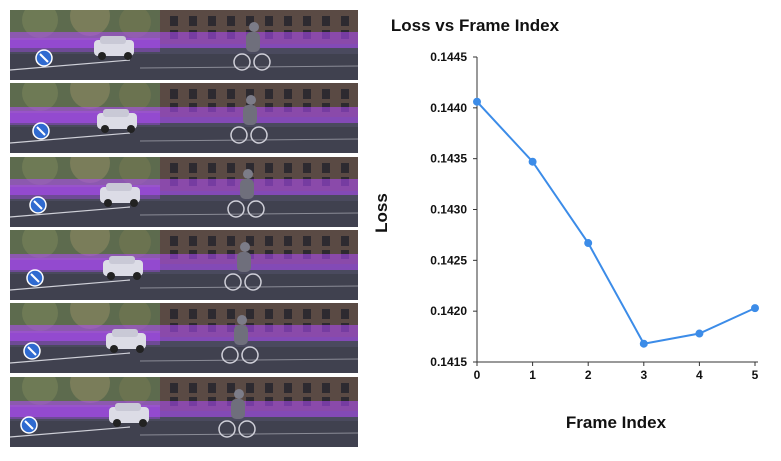 The width and height of the screenshot is (781, 461). Describe the element at coordinates (477, 375) in the screenshot. I see `x-tick-label: 0` at that location.